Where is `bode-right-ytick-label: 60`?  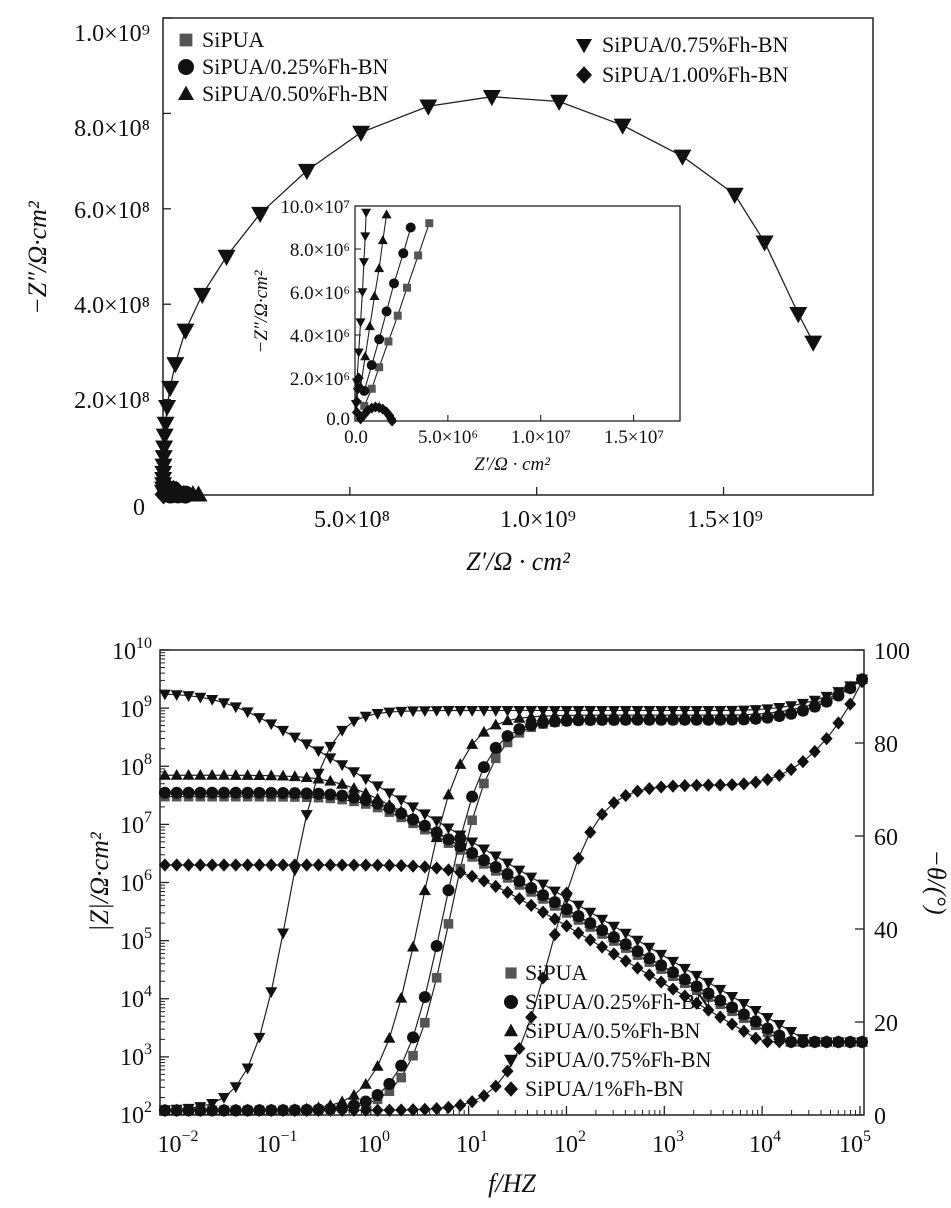
bode-right-ytick-label: 60 is located at coordinates (886, 838).